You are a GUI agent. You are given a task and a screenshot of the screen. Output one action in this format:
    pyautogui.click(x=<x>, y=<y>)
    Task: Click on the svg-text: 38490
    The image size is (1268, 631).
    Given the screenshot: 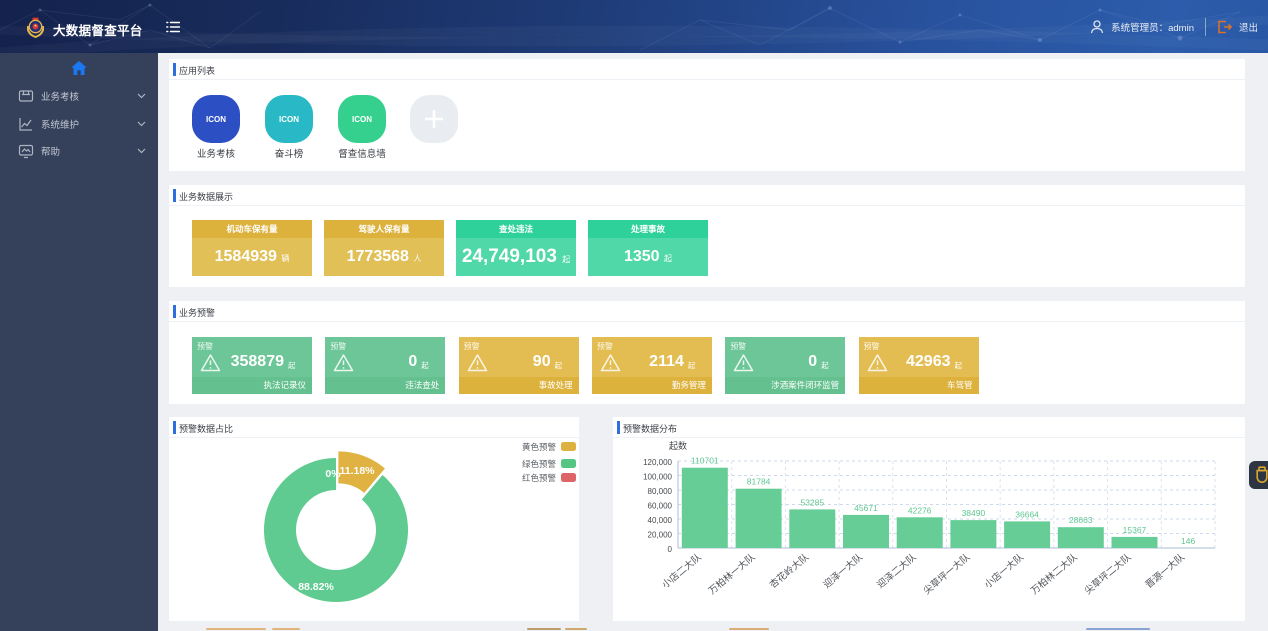 What is the action you would take?
    pyautogui.click(x=974, y=513)
    